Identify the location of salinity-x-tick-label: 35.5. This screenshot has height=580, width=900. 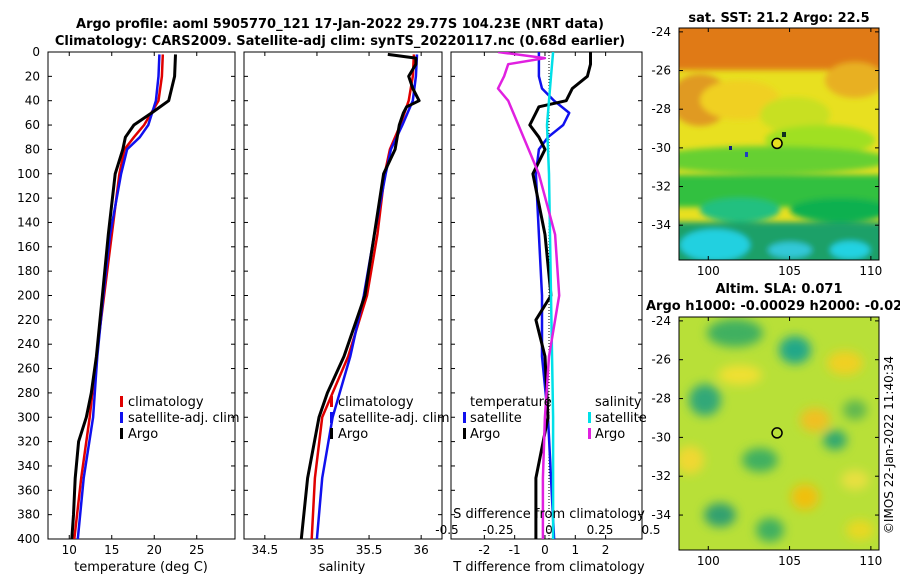
(369, 550).